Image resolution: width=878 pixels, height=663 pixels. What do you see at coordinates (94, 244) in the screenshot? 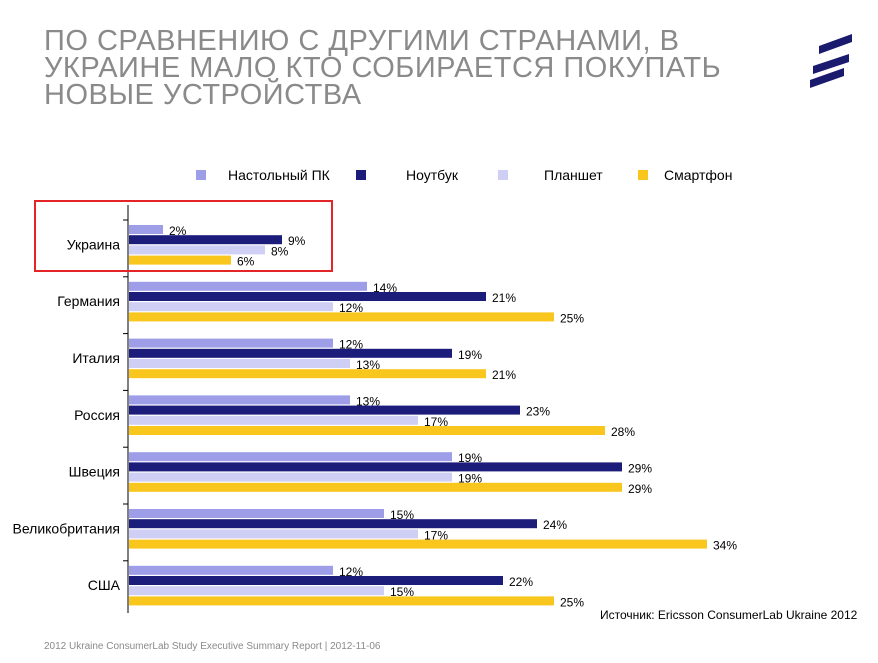
I see `category-label: Украина` at bounding box center [94, 244].